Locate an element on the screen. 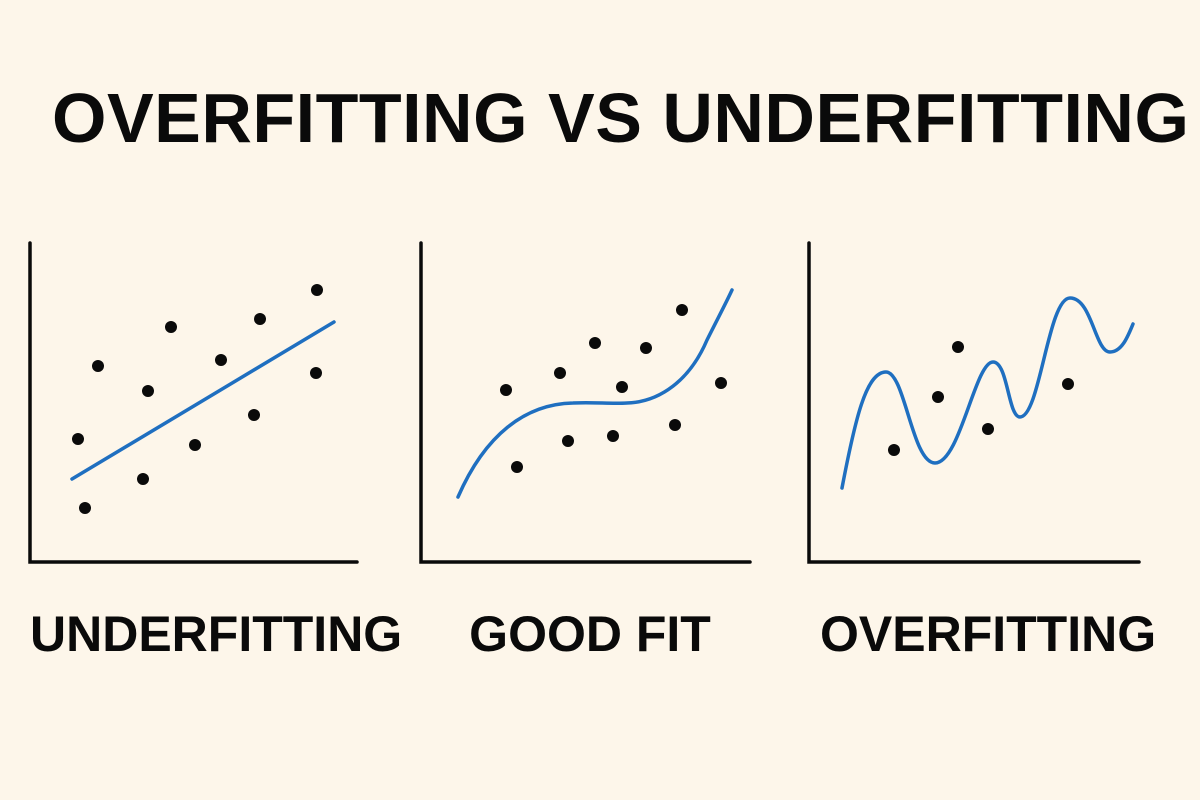 The image size is (1200, 800). overfitting-label: OVERFITTING is located at coordinates (988, 634).